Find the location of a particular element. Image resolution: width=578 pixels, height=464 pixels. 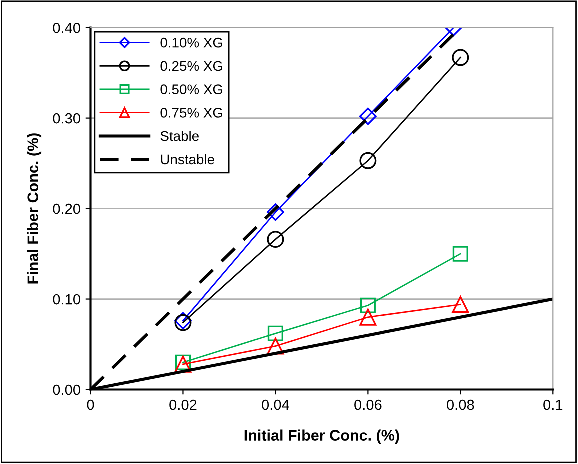

x-axis-title: Initial Fiber Conc. (%) is located at coordinates (322, 437).